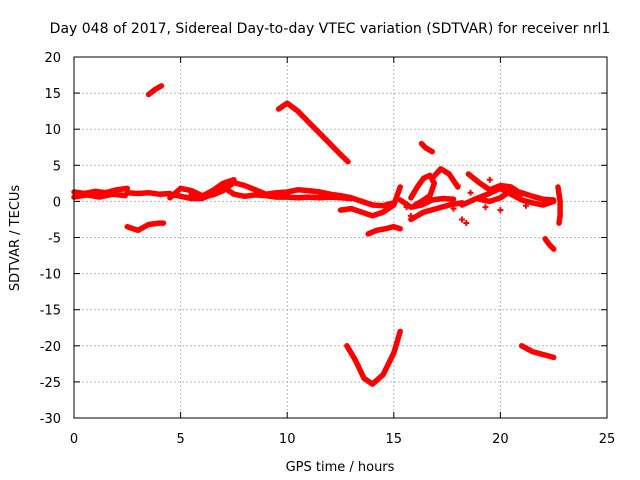 Image resolution: width=640 pixels, height=480 pixels. What do you see at coordinates (52, 94) in the screenshot?
I see `y-tick-label: 15` at bounding box center [52, 94].